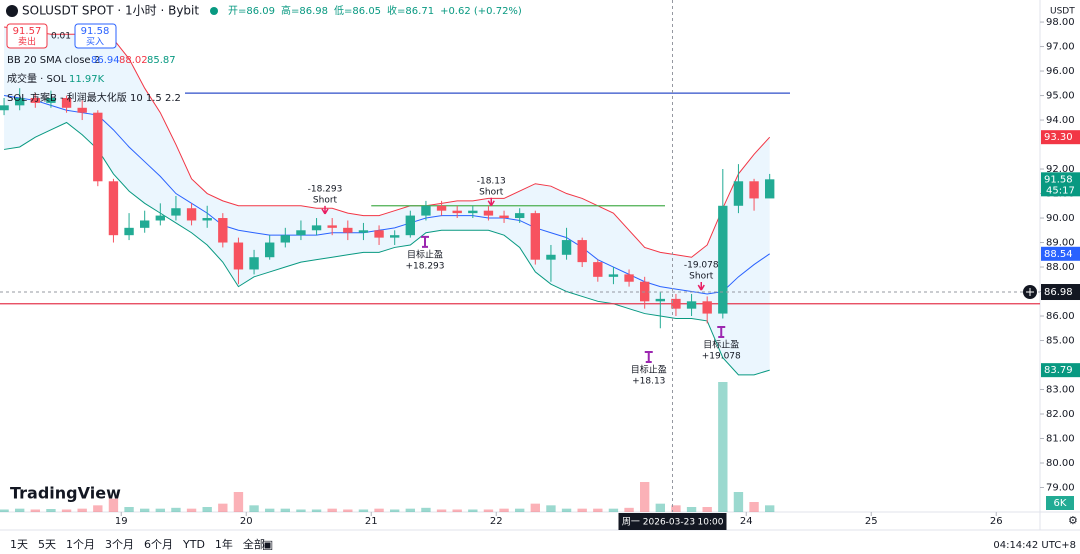  What do you see at coordinates (95, 42) in the screenshot?
I see `buy-label: 买入` at bounding box center [95, 42].